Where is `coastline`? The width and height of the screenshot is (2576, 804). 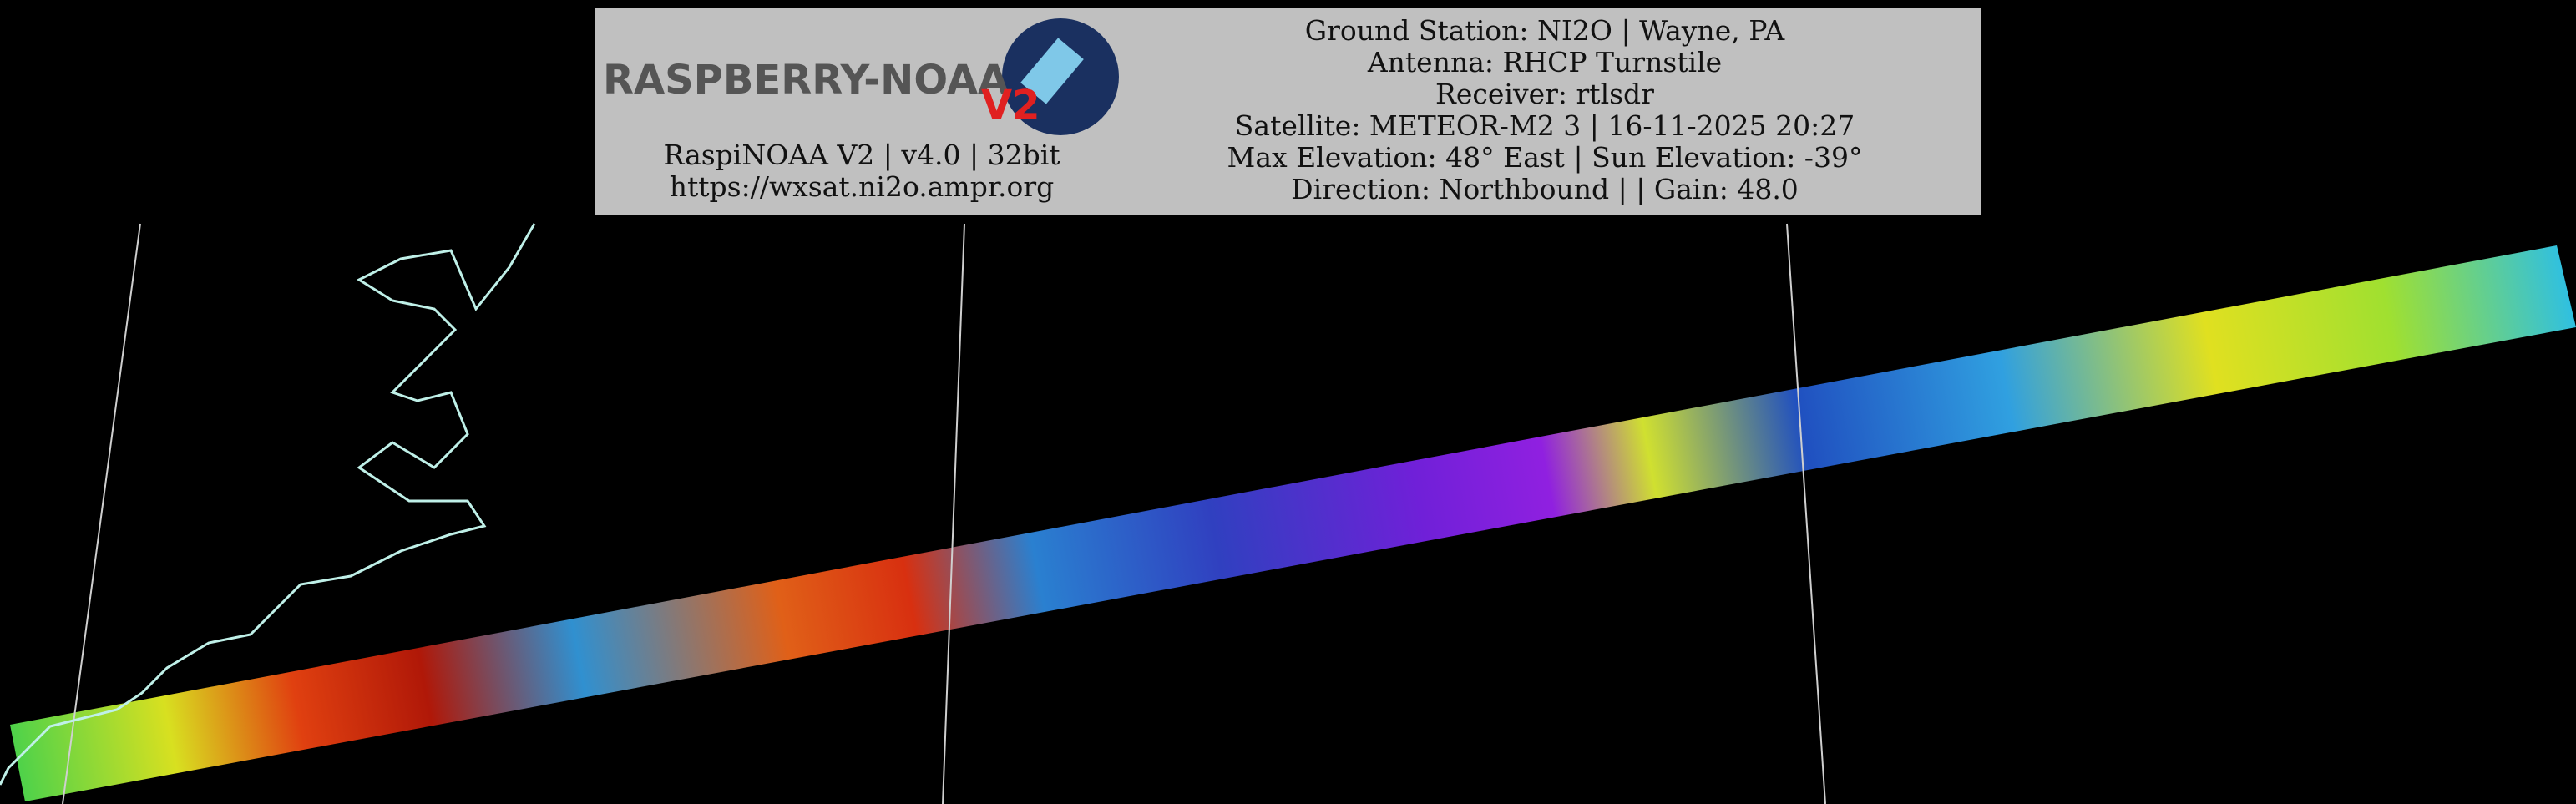 coastline is located at coordinates (268, 504).